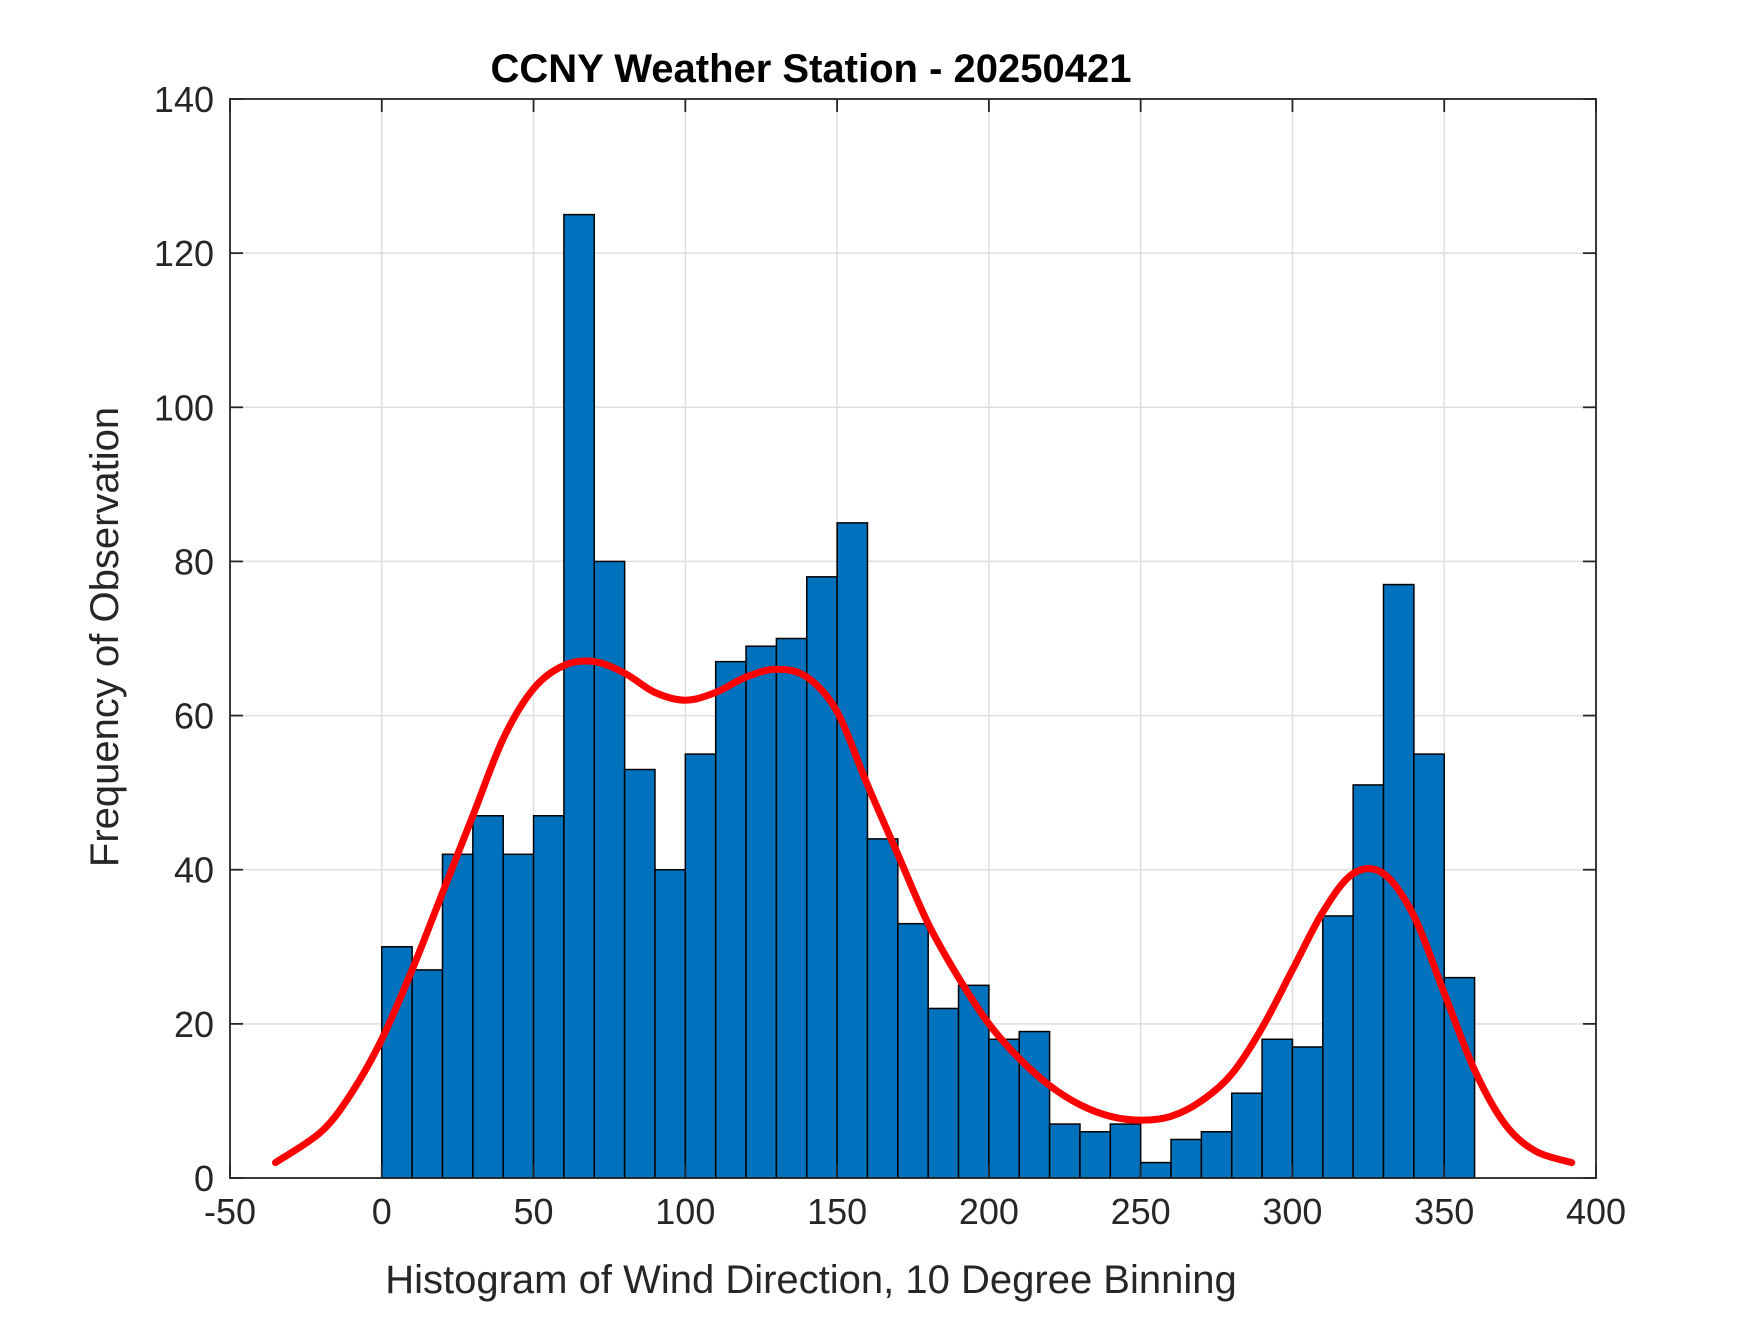 The width and height of the screenshot is (1750, 1318). What do you see at coordinates (1444, 1211) in the screenshot?
I see `x-tick-label-8: 350` at bounding box center [1444, 1211].